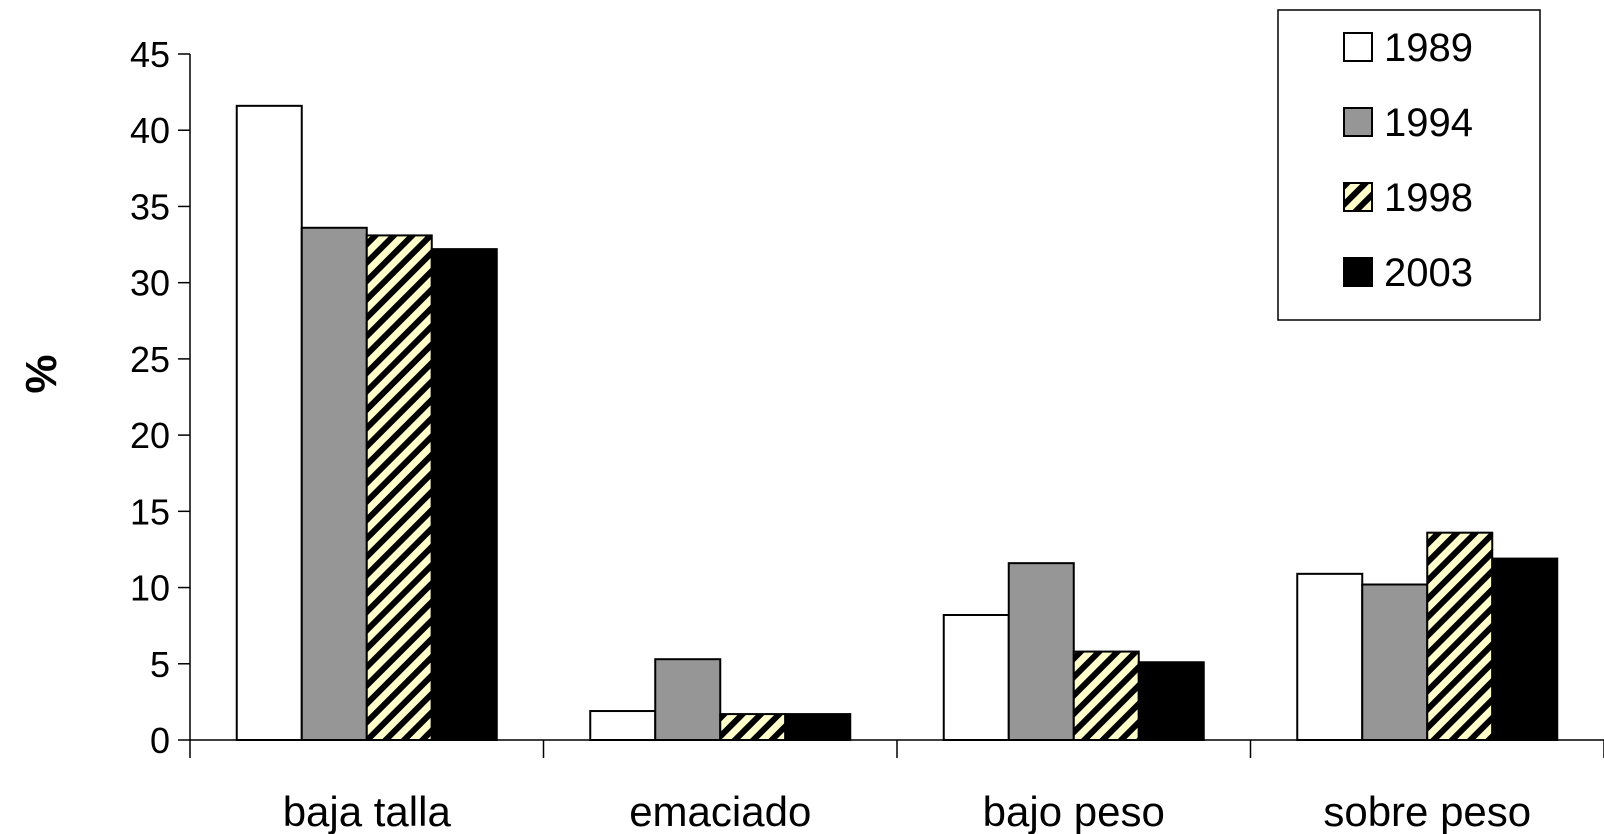 The image size is (1604, 834). Describe the element at coordinates (160, 664) in the screenshot. I see `y-tick-label: 5` at that location.